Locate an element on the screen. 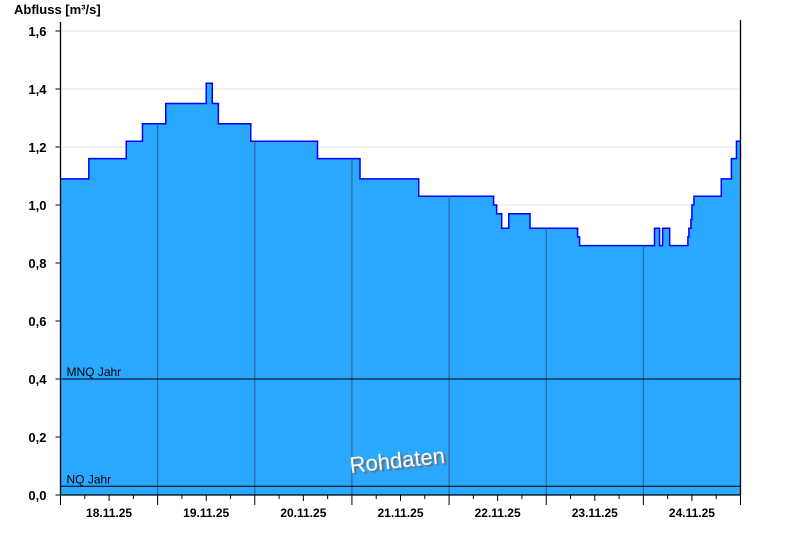  x-tick-label: 19.11.25 is located at coordinates (206, 513).